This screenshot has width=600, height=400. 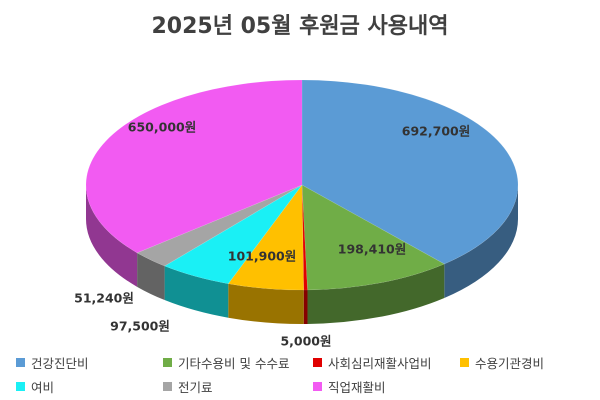 I want to click on legend-label: 직업재활비, so click(x=357, y=387).